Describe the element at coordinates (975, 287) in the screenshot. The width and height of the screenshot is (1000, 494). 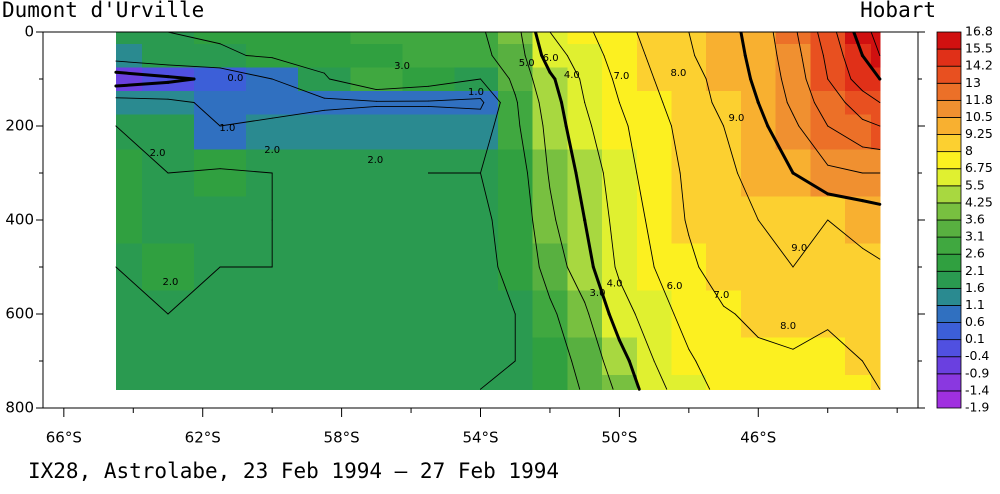
I see `colorbar-label: 1.6` at that location.